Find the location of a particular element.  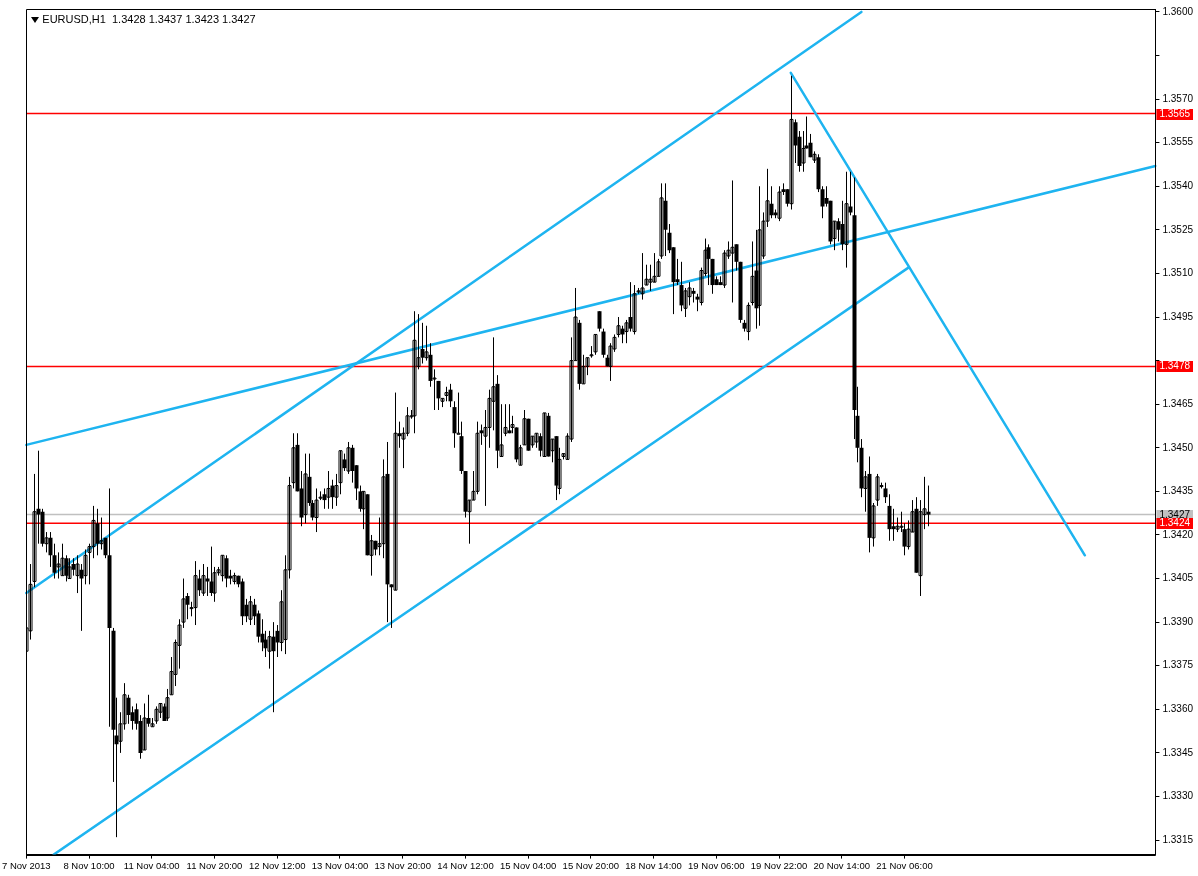

y-tick-label: 1.3405 is located at coordinates (1178, 578).